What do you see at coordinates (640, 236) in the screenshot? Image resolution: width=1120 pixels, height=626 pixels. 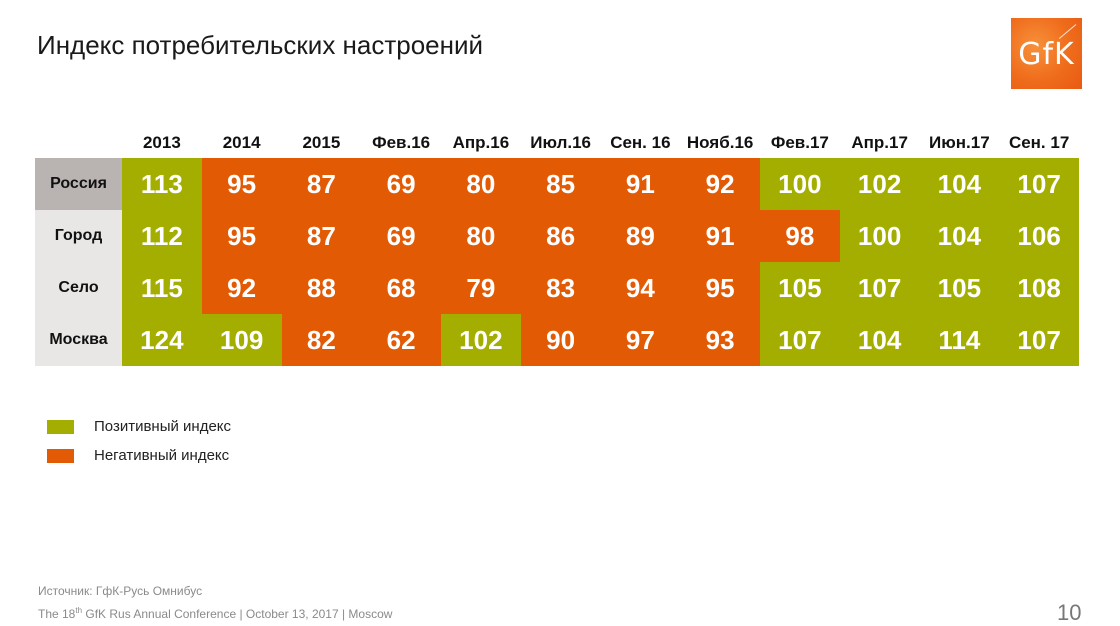 I see `negative-cell: 89` at bounding box center [640, 236].